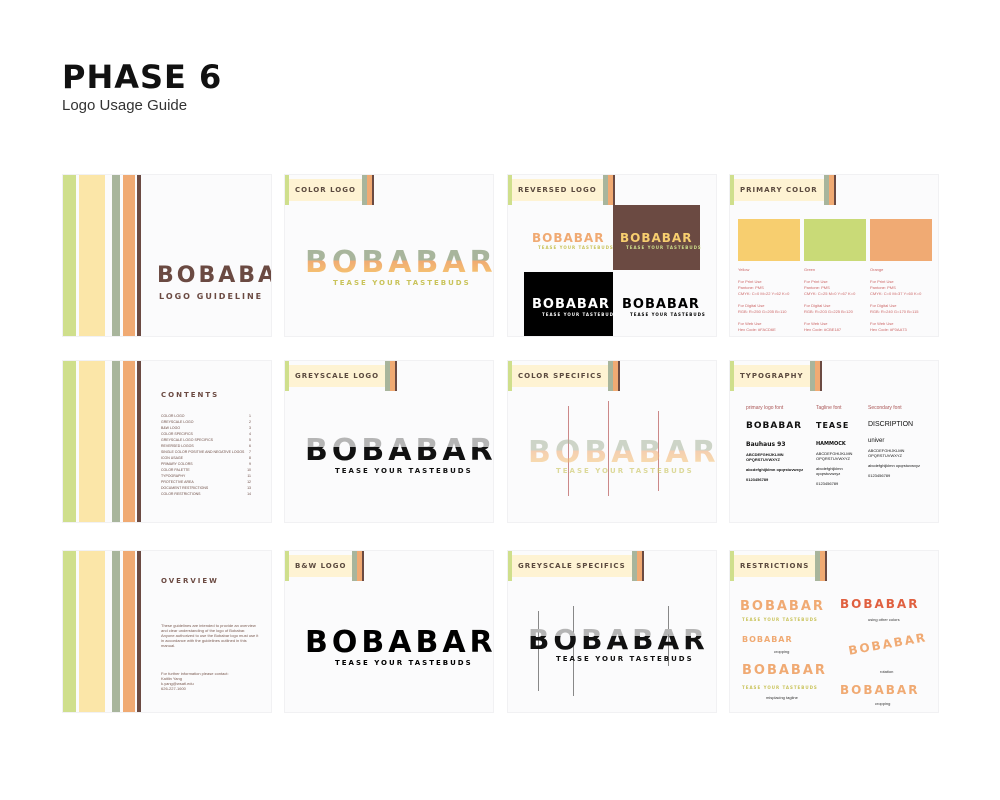 The image size is (1000, 800). What do you see at coordinates (767, 639) in the screenshot?
I see `restriction-example-small: BOBABAR` at bounding box center [767, 639].